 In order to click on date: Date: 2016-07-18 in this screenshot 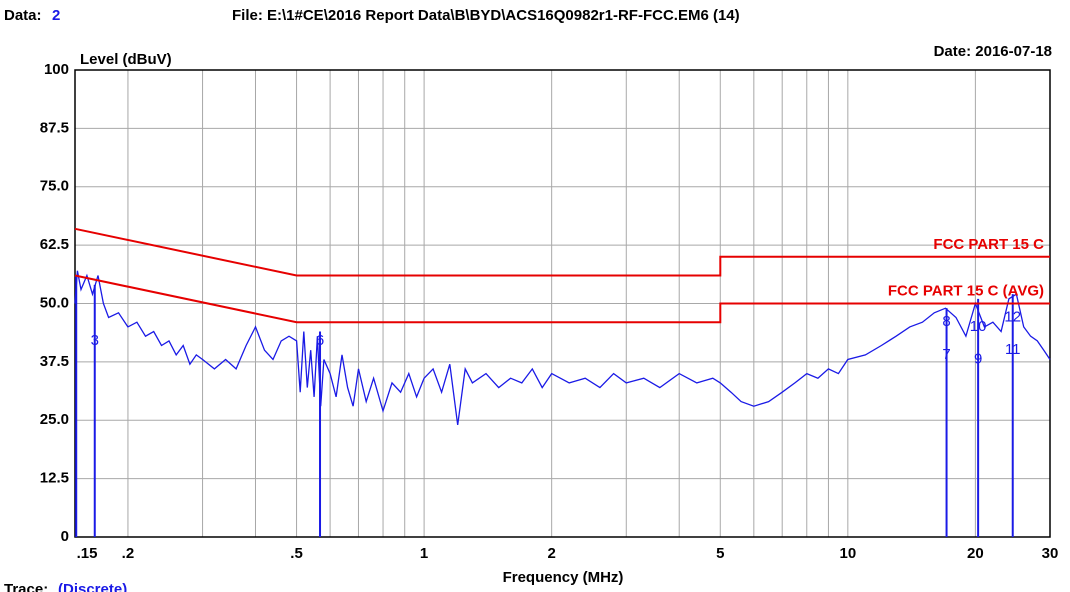, I will do `click(993, 51)`.